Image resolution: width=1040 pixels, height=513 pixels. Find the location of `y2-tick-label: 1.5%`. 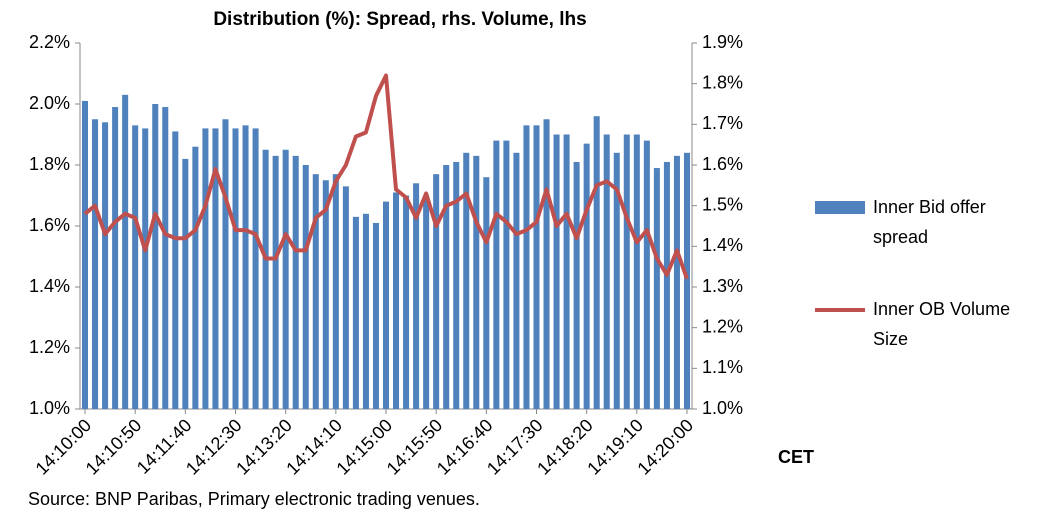

y2-tick-label: 1.5% is located at coordinates (722, 204).